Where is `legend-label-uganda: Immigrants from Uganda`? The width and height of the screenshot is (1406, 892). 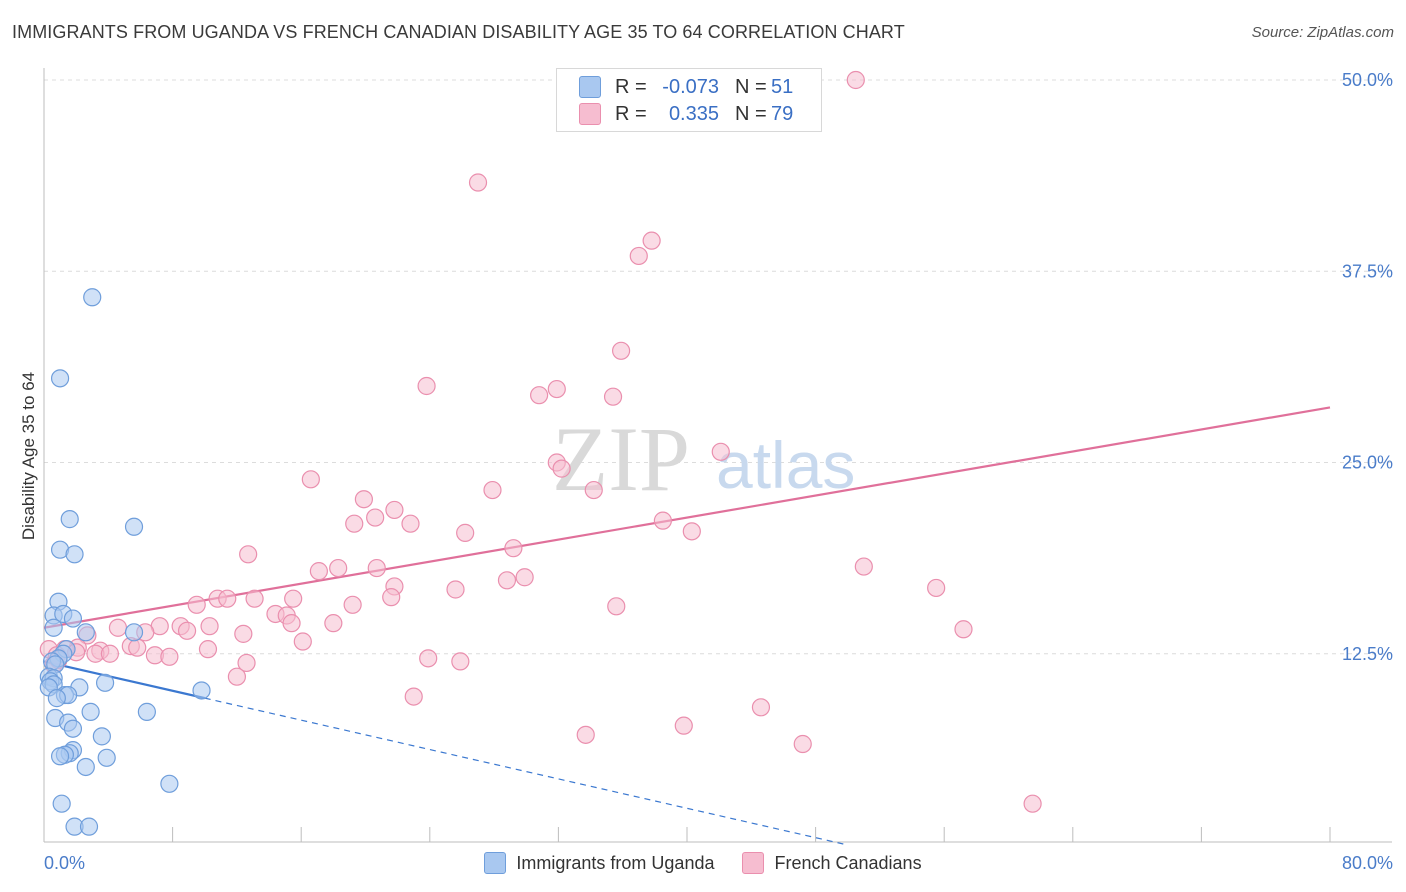
legend-label-uganda: Immigrants from Uganda is located at coordinates (615, 862).